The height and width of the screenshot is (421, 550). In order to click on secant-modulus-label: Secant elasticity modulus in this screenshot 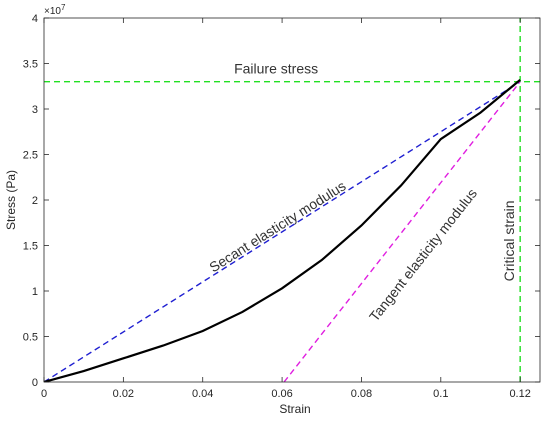, I will do `click(277, 226)`.